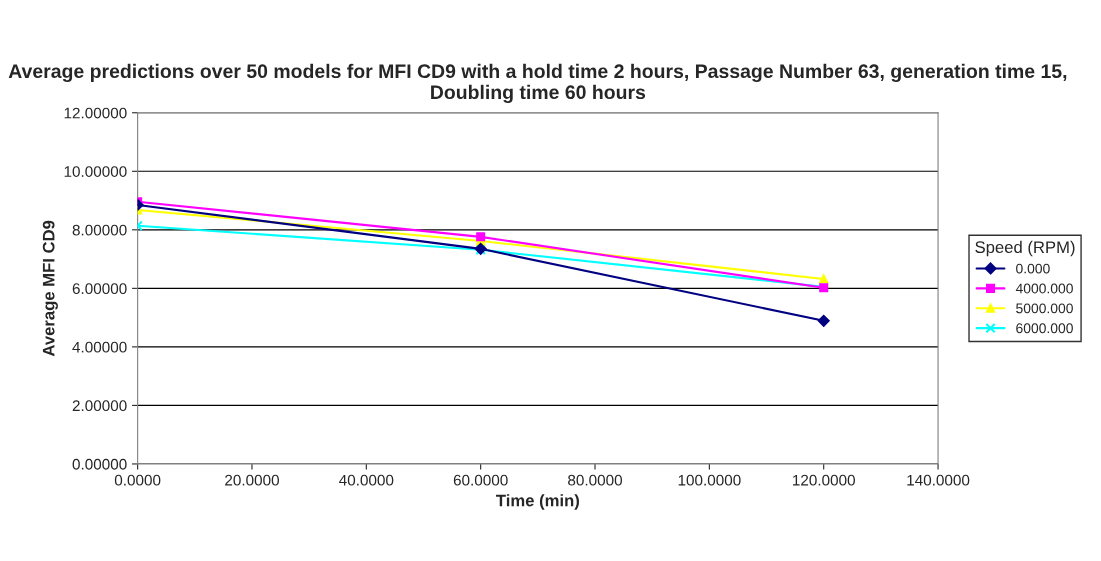  I want to click on x-tick-label: 40.0000, so click(366, 480).